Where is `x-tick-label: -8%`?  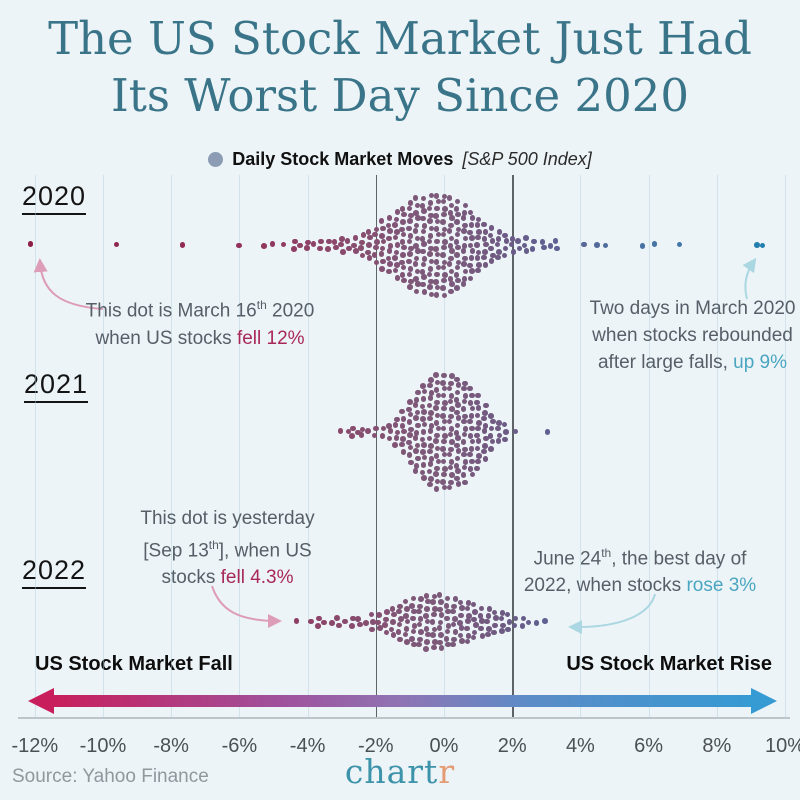 x-tick-label: -8% is located at coordinates (171, 746).